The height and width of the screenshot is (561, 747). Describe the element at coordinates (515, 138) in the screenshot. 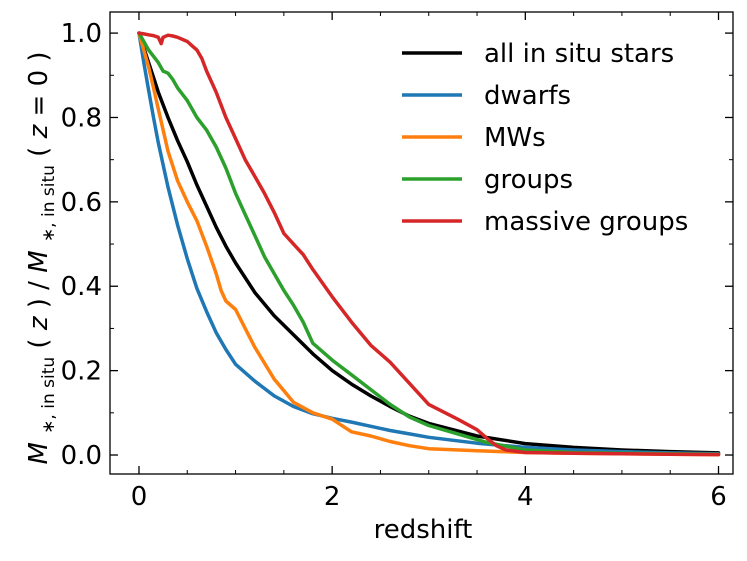

I see `legend-label-mws: MWs` at that location.